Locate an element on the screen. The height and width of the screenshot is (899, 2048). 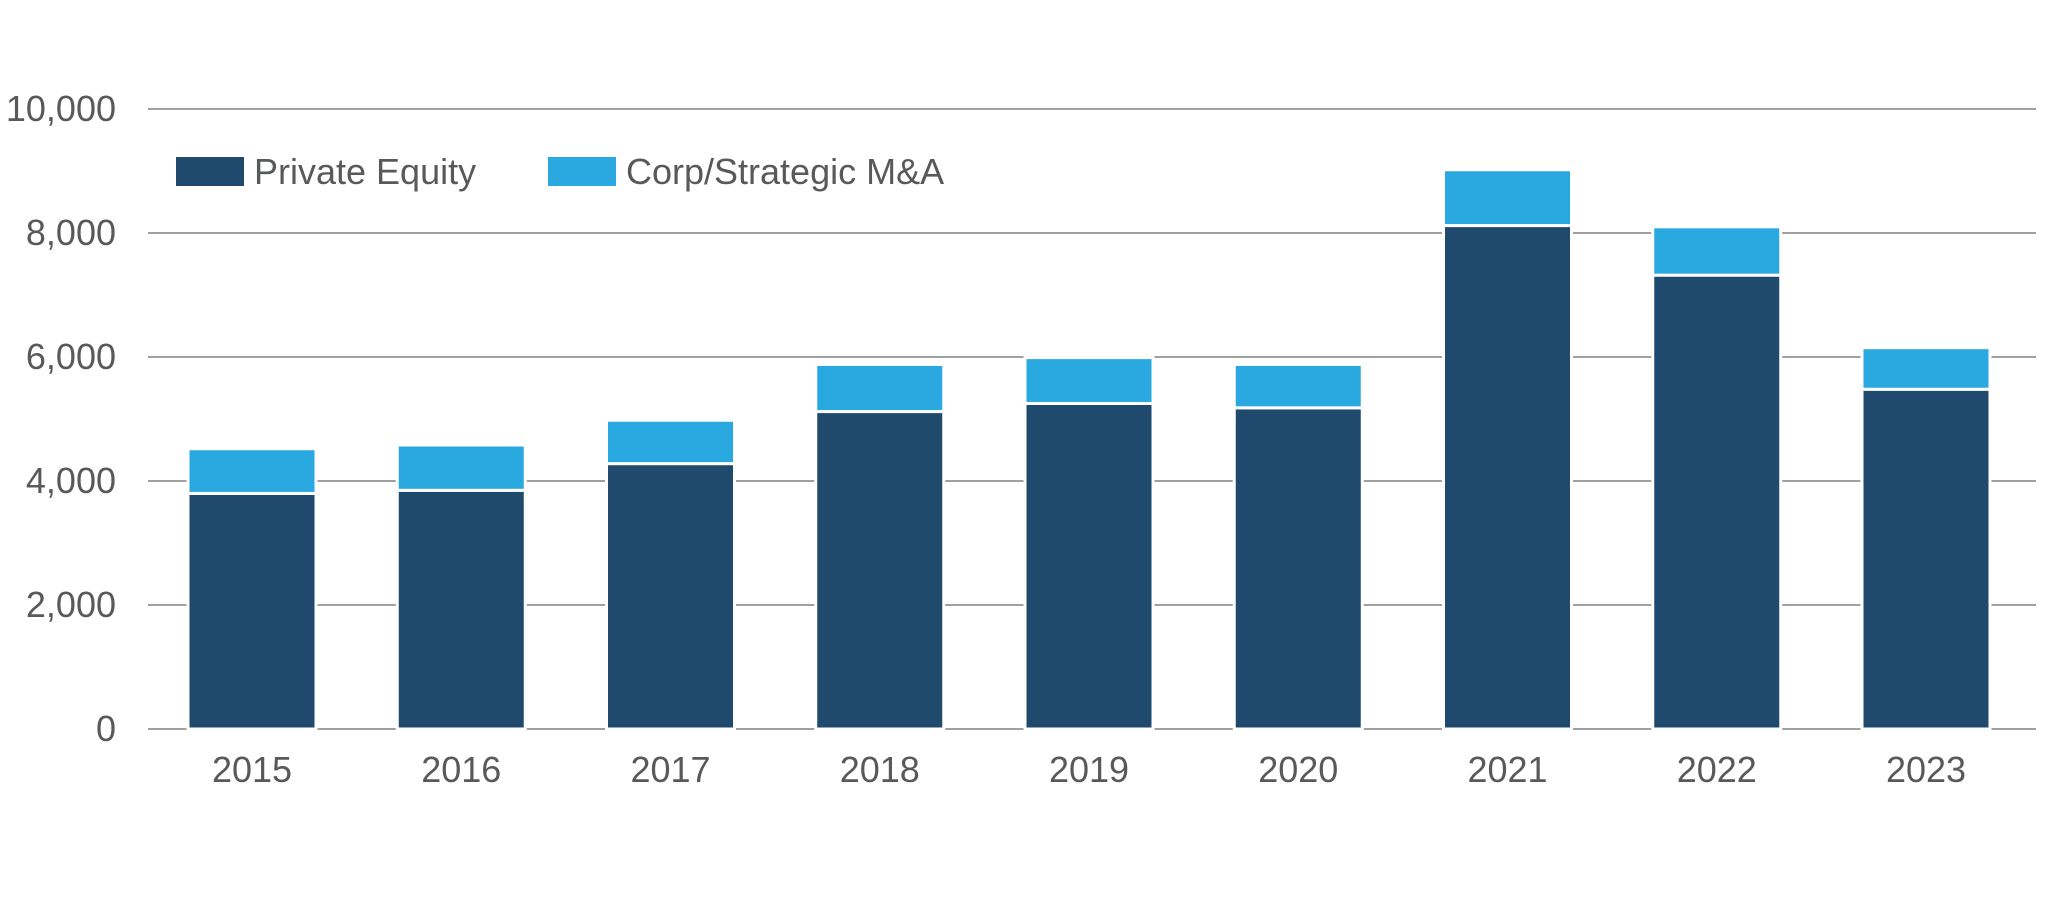
x-tick-label: 2017 is located at coordinates (670, 769).